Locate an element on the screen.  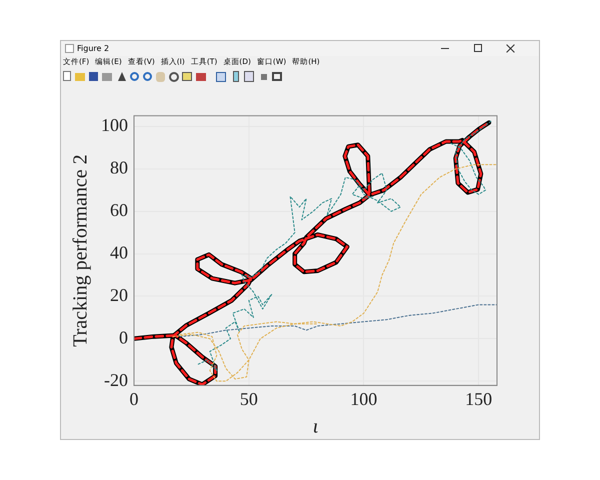
caption: Figure 2 is located at coordinates (93, 48).